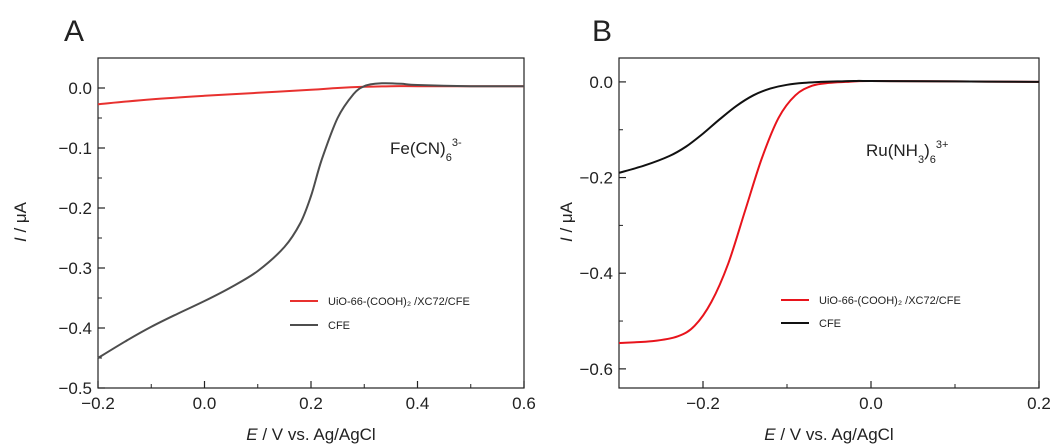 Image resolution: width=1064 pixels, height=446 pixels. Describe the element at coordinates (310, 95) in the screenshot. I see `series-uio-line` at that location.